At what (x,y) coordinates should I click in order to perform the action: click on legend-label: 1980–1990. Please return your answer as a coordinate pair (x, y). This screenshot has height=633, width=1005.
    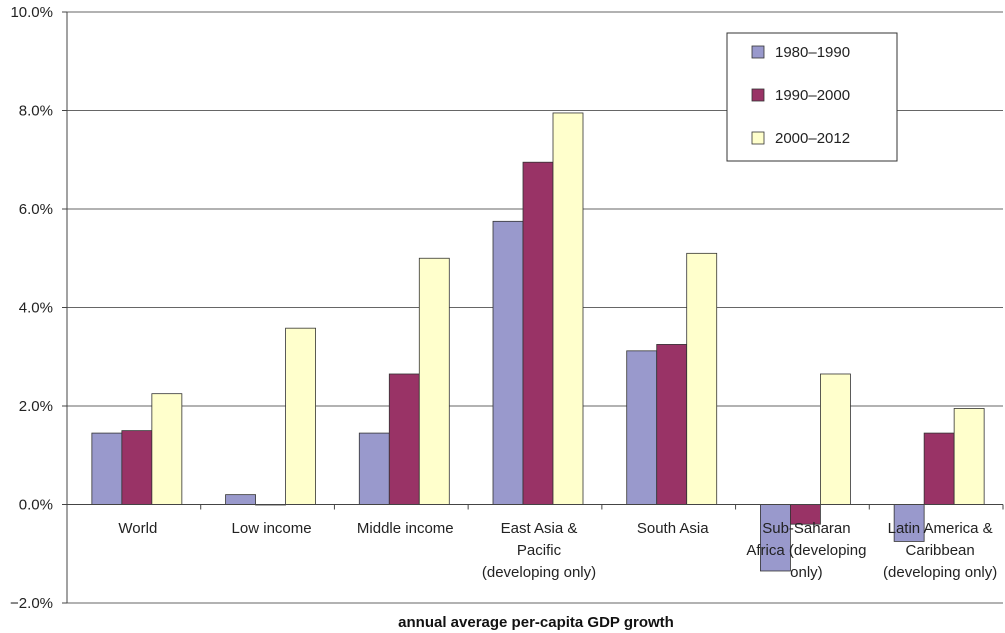
    Looking at the image, I should click on (812, 52).